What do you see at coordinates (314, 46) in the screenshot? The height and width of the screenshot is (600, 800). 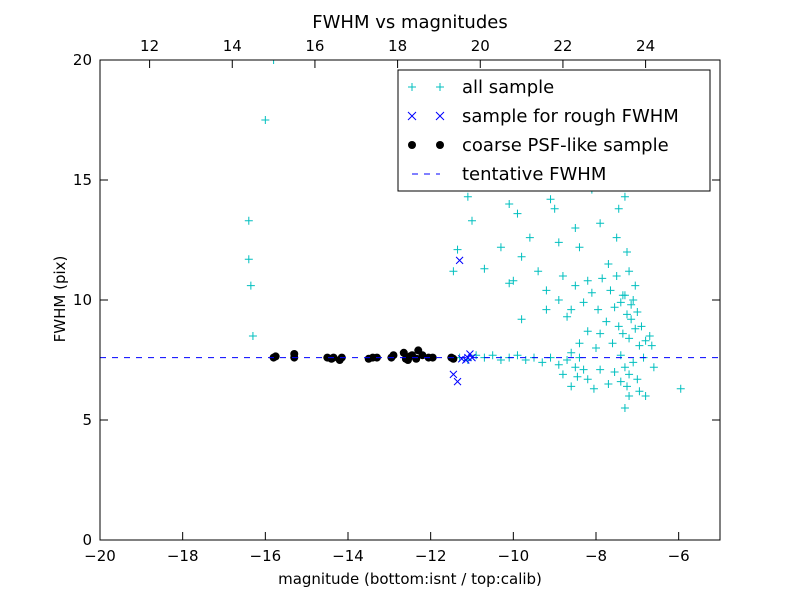 I see `top-x-tick-label: 16` at bounding box center [314, 46].